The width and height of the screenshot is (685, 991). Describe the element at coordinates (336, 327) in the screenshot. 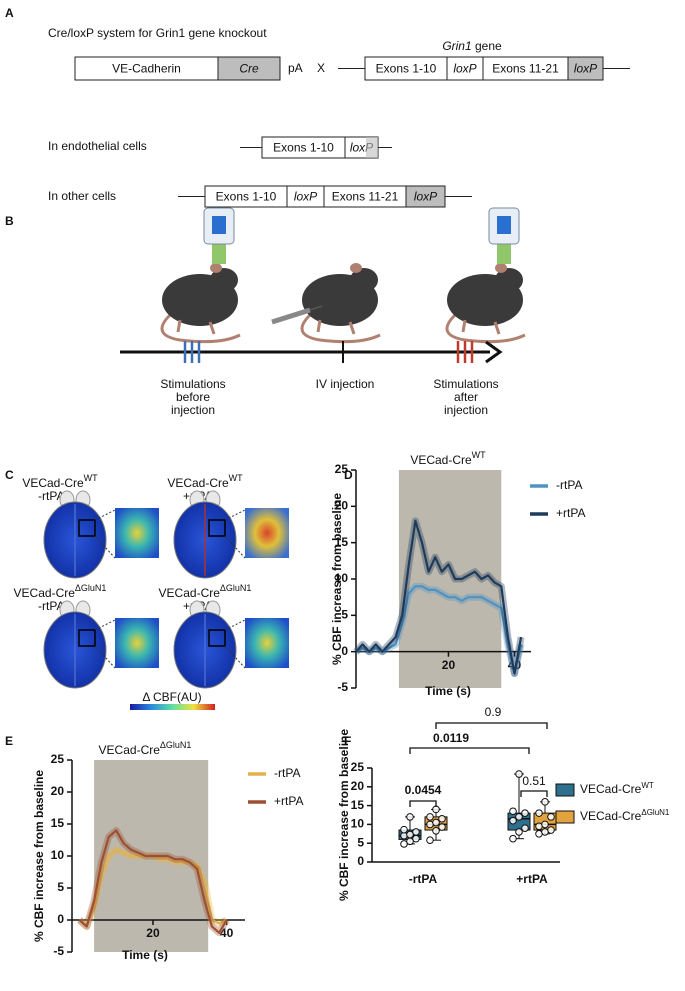

I see `mouse-leg` at that location.